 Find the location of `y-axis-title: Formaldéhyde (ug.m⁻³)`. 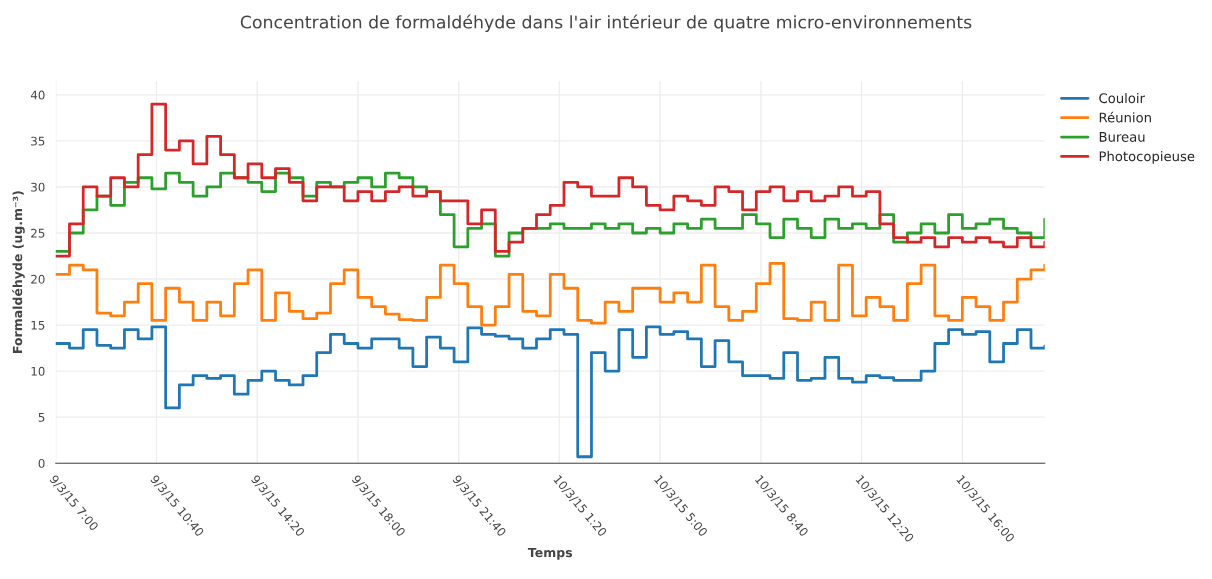

y-axis-title: Formaldéhyde (ug.m⁻³) is located at coordinates (18, 272).